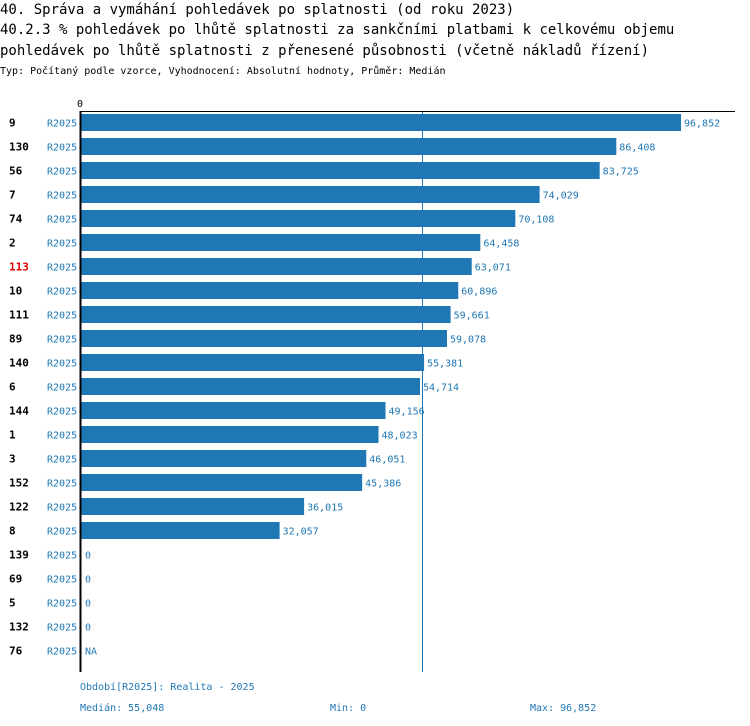 This screenshot has width=750, height=726. Describe the element at coordinates (19, 315) in the screenshot. I see `category-label: 111` at that location.